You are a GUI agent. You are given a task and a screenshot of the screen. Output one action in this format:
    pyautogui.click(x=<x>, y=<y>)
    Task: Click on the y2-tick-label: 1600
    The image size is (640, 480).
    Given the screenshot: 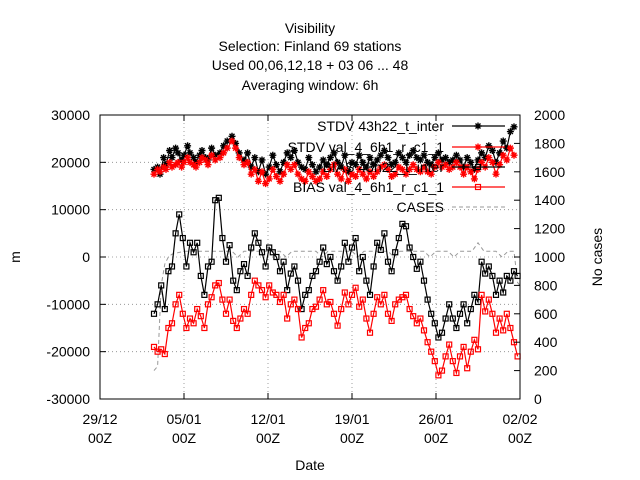 What is the action you would take?
    pyautogui.click(x=549, y=172)
    